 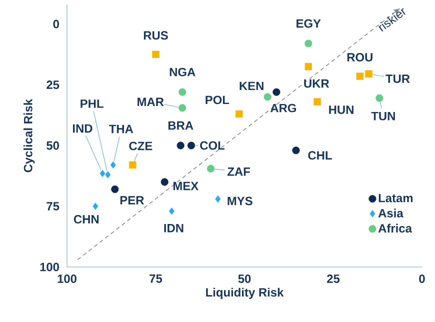 I want to click on data-label: ROU, so click(x=359, y=57).